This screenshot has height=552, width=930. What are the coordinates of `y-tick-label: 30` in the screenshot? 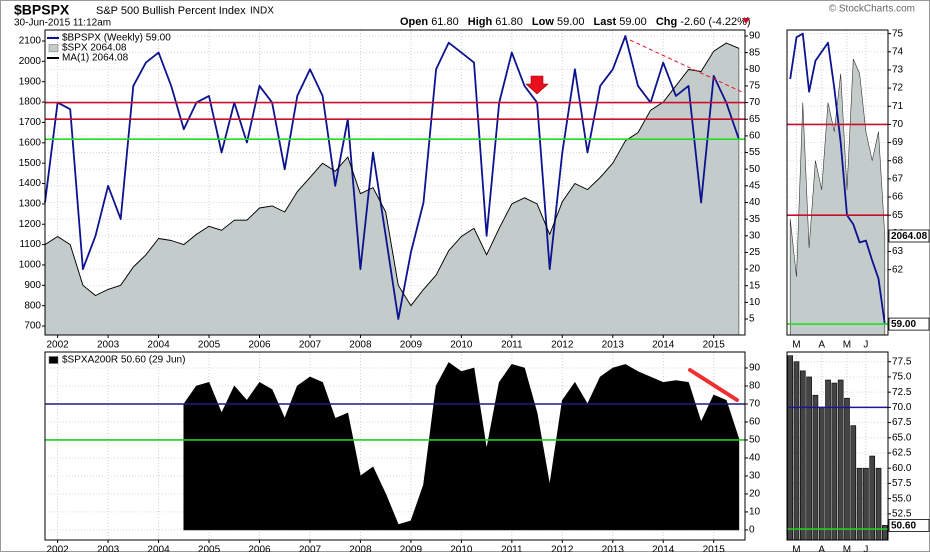 It's located at (755, 235).